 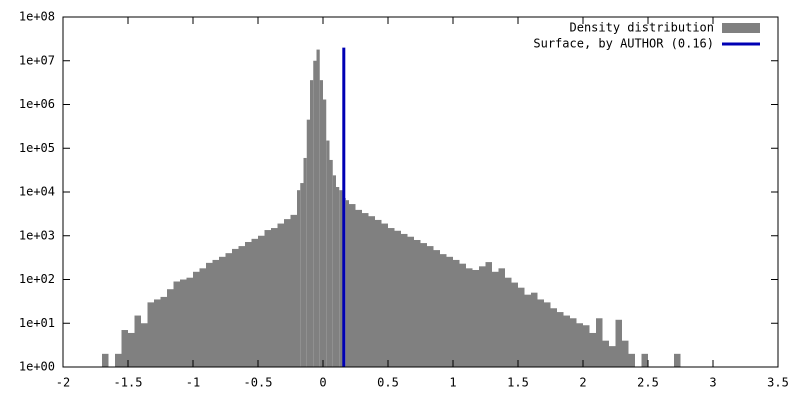 I want to click on x-tick-label: -0.5, so click(x=258, y=383).